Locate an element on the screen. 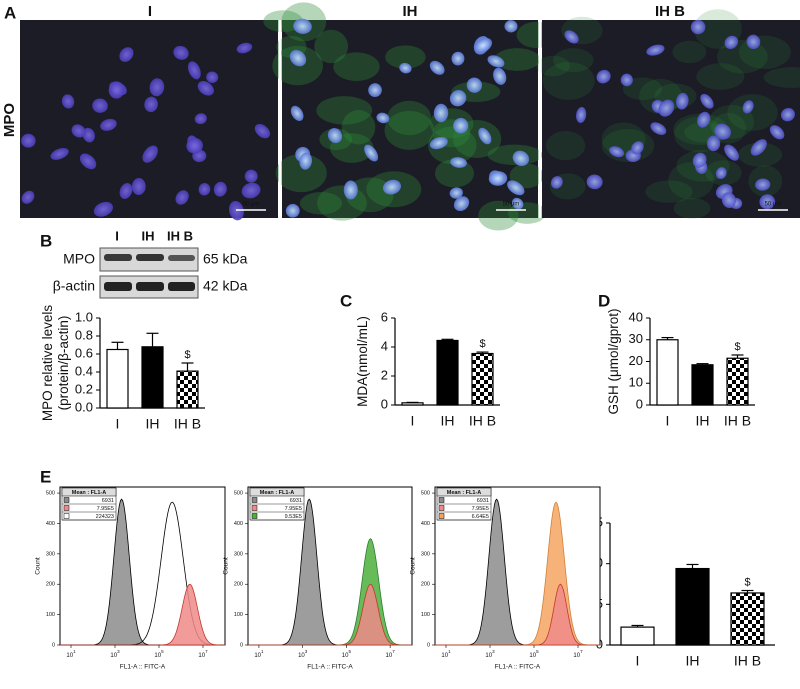  y-axis-label-text: MPO relative levels is located at coordinates (47, 363).